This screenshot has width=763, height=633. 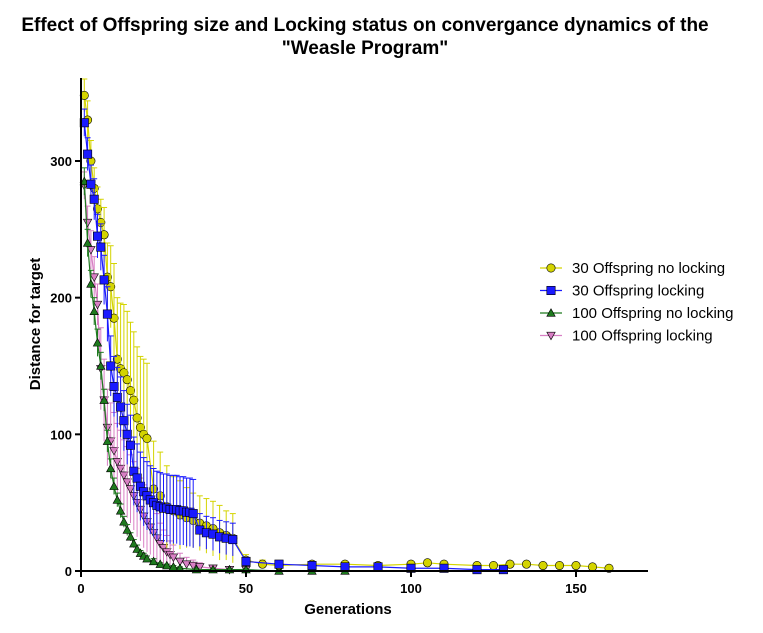 What do you see at coordinates (638, 291) in the screenshot?
I see `legend-label: 30 Offspring locking` at bounding box center [638, 291].